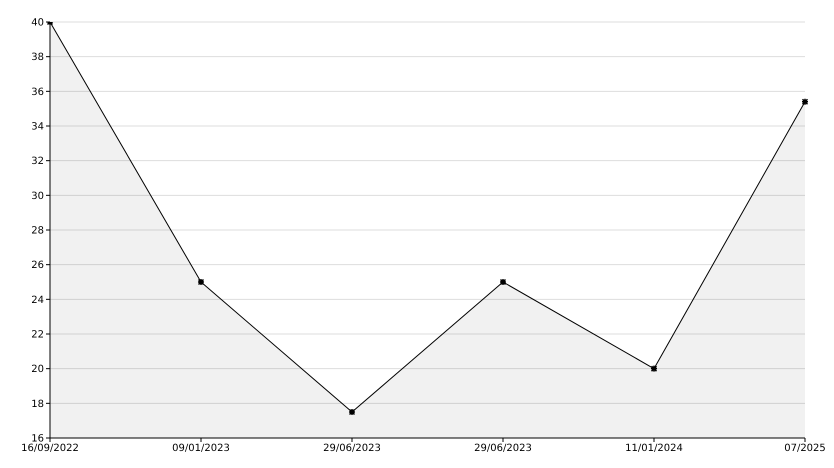  I want to click on x-tick-label: 09/01/2023, so click(201, 448).